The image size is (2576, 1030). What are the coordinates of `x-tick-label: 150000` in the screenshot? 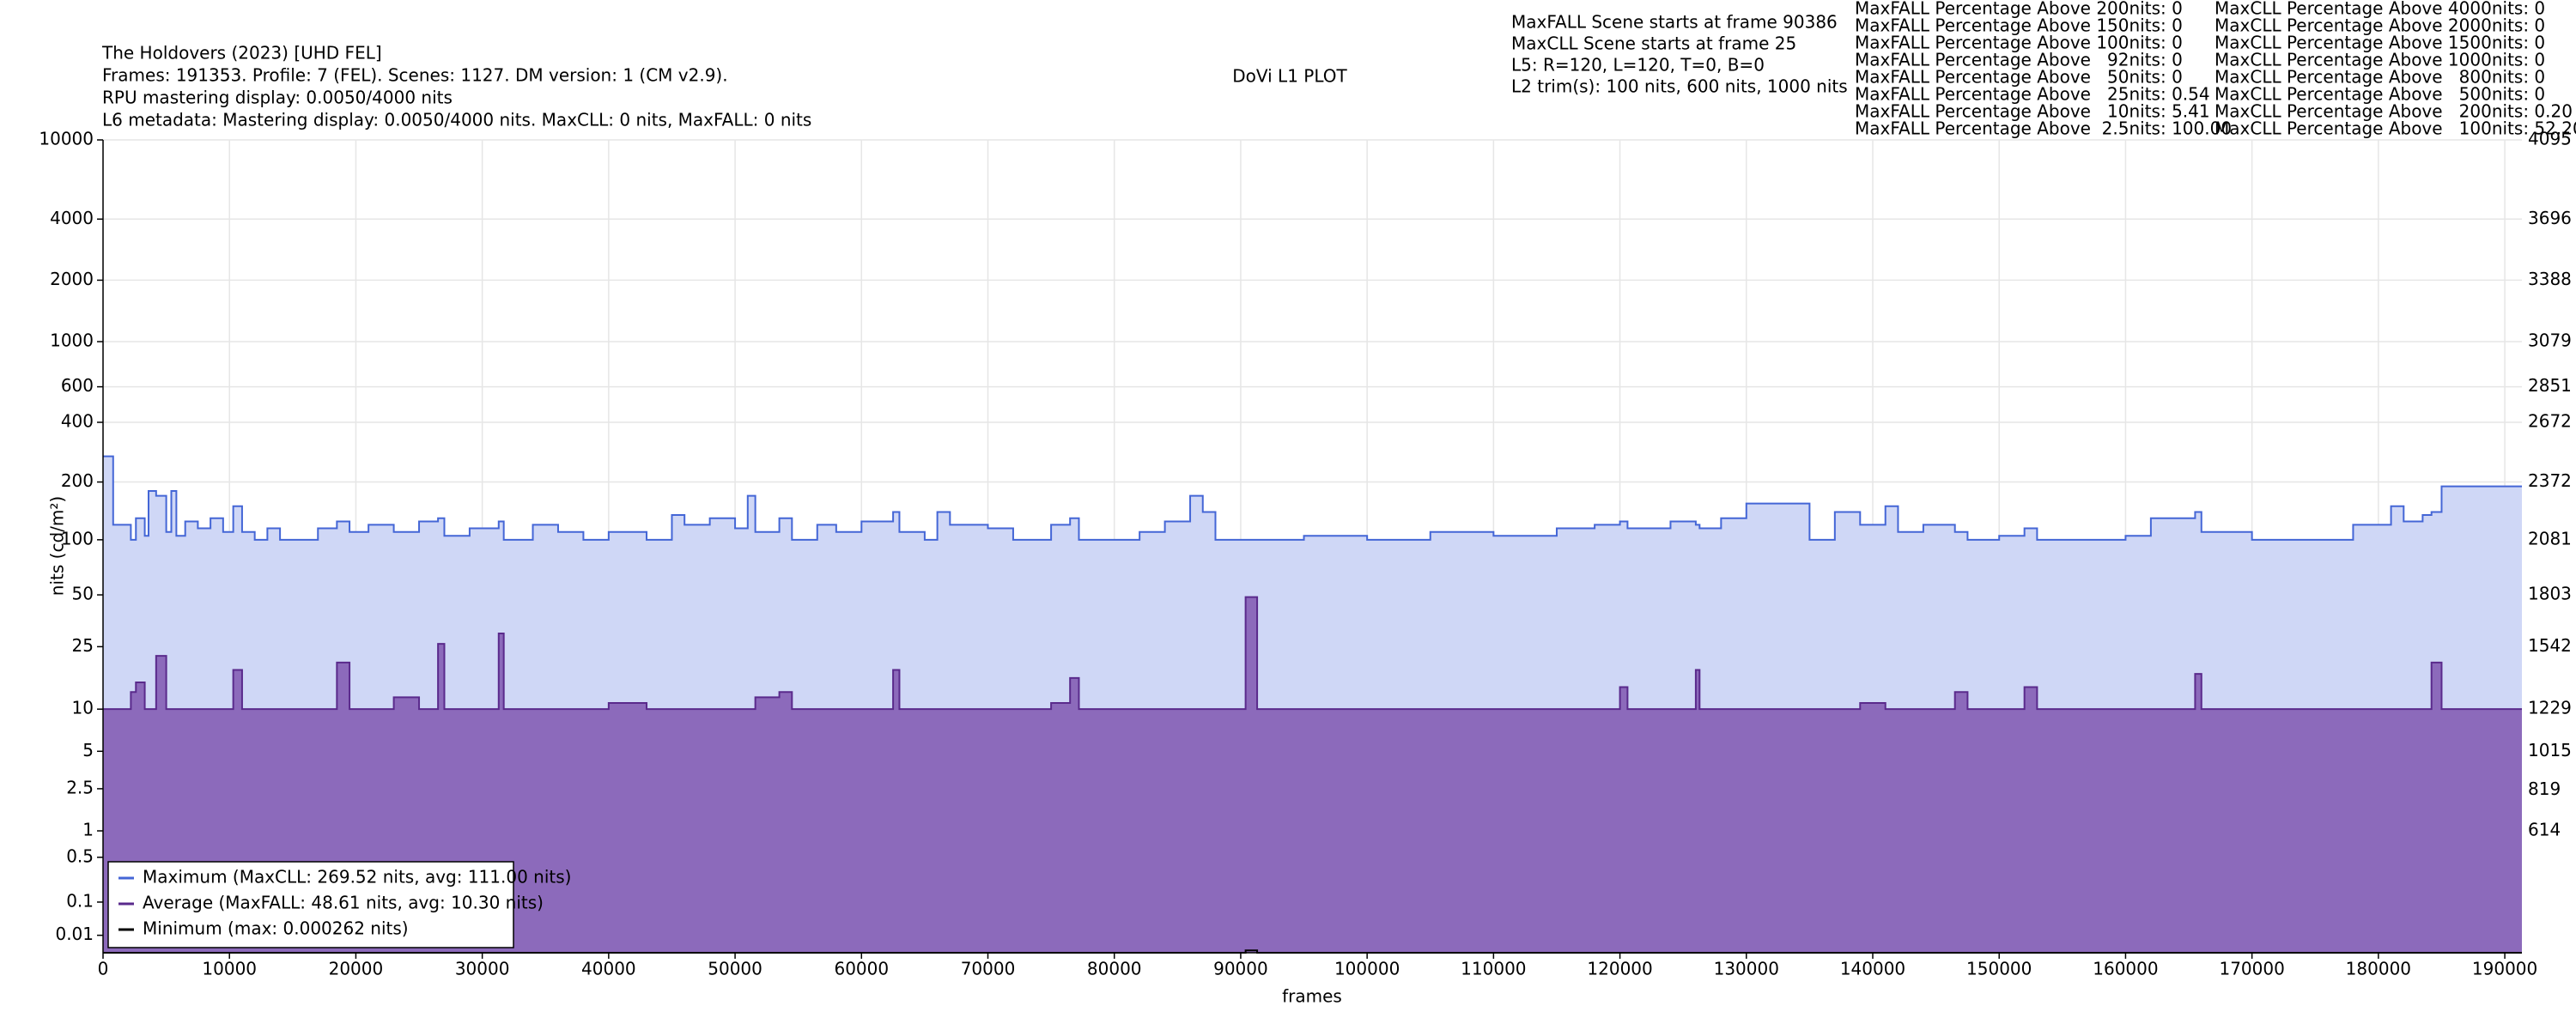 It's located at (1999, 969).